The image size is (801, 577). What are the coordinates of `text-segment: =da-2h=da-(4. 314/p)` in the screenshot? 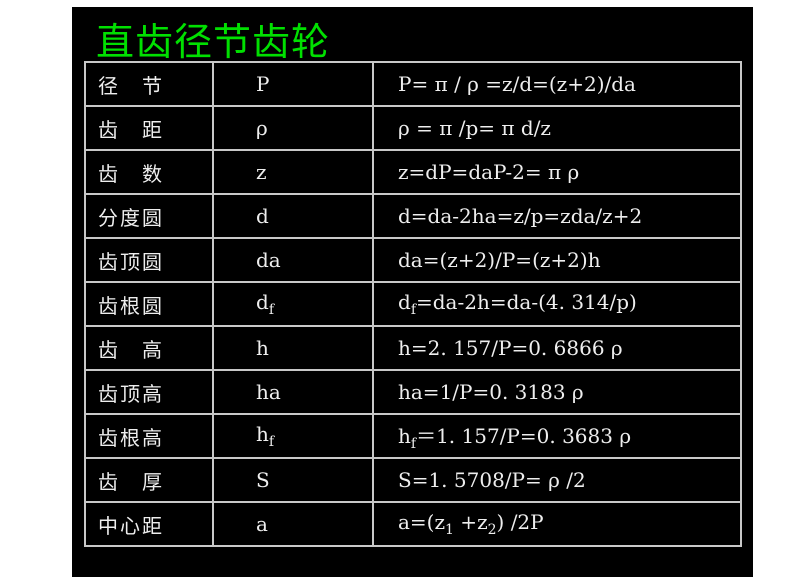 It's located at (526, 302).